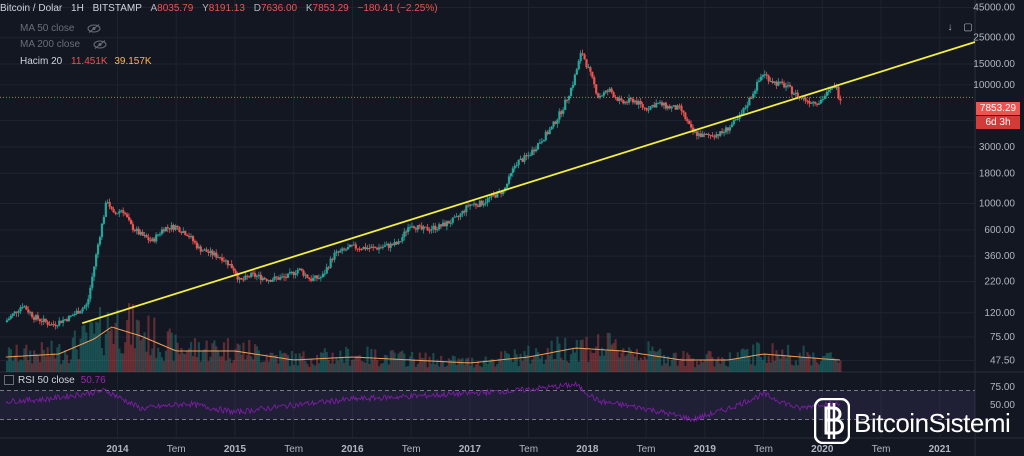  I want to click on candle-countdown: 6d 3h, so click(998, 122).